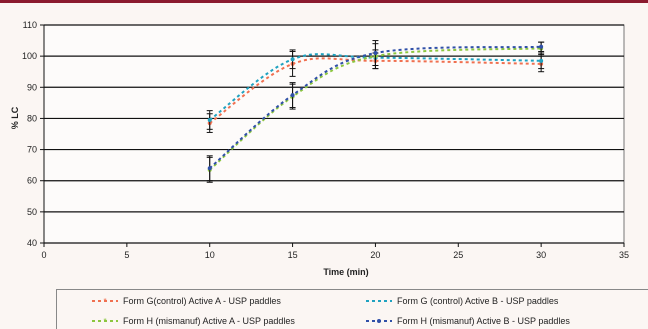 The image size is (648, 329). What do you see at coordinates (483, 321) in the screenshot?
I see `legend-label-3: Form H (mismanuf) Active B - USP paddles` at bounding box center [483, 321].